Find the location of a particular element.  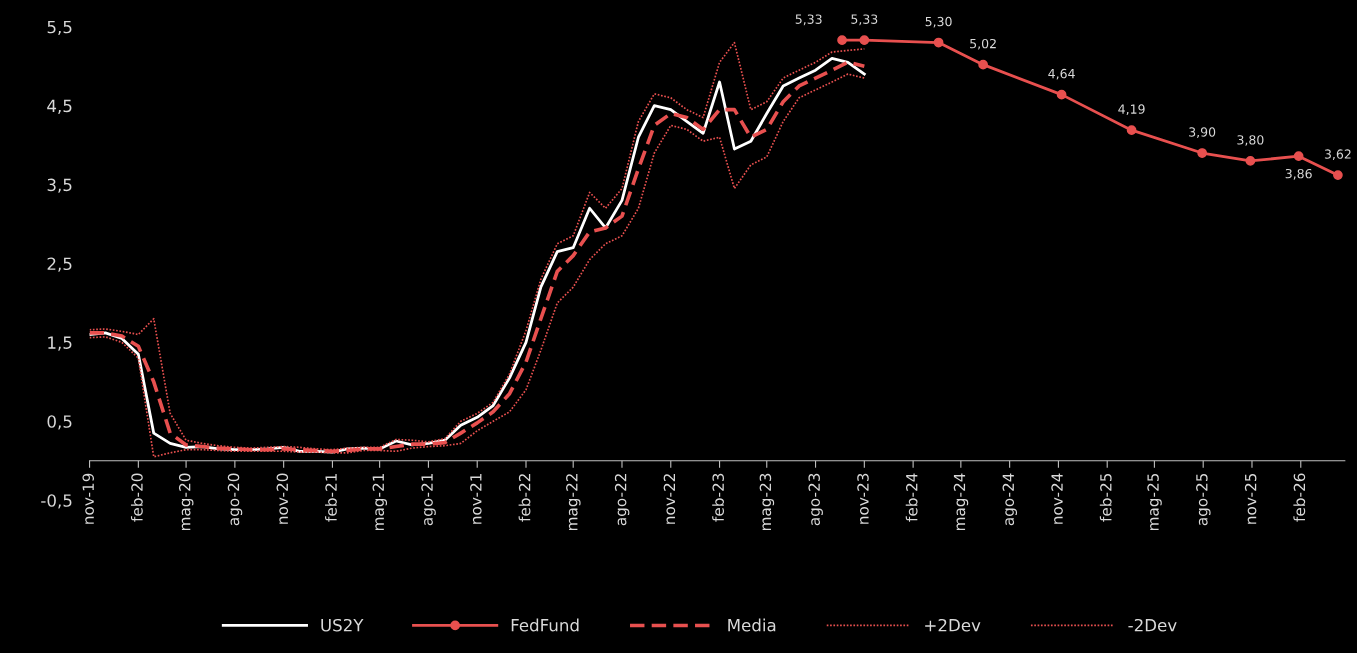

x-tick-label: mag-25 is located at coordinates (1154, 502).